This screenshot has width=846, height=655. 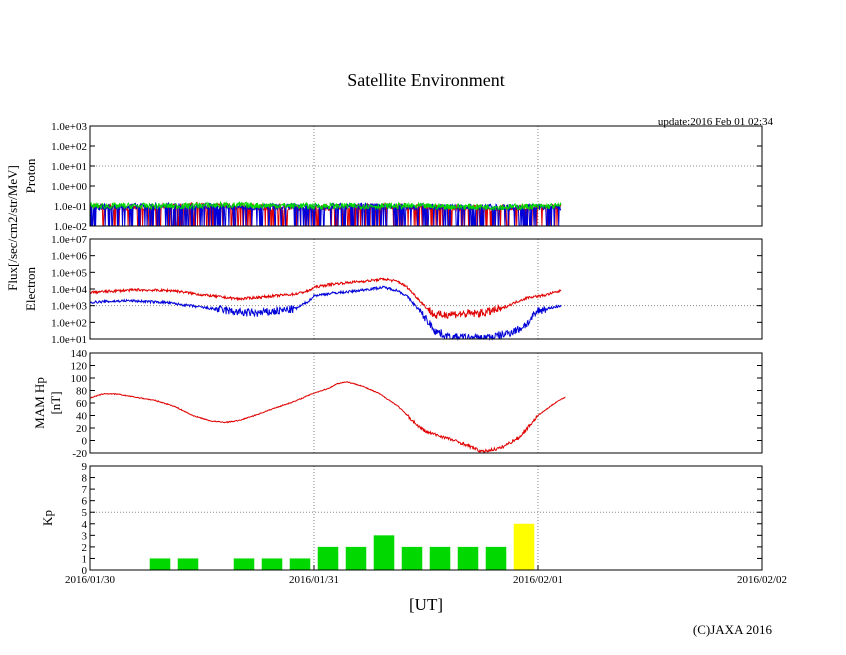 What do you see at coordinates (70, 207) in the screenshot?
I see `y-tick-label: 1.0e-01` at bounding box center [70, 207].